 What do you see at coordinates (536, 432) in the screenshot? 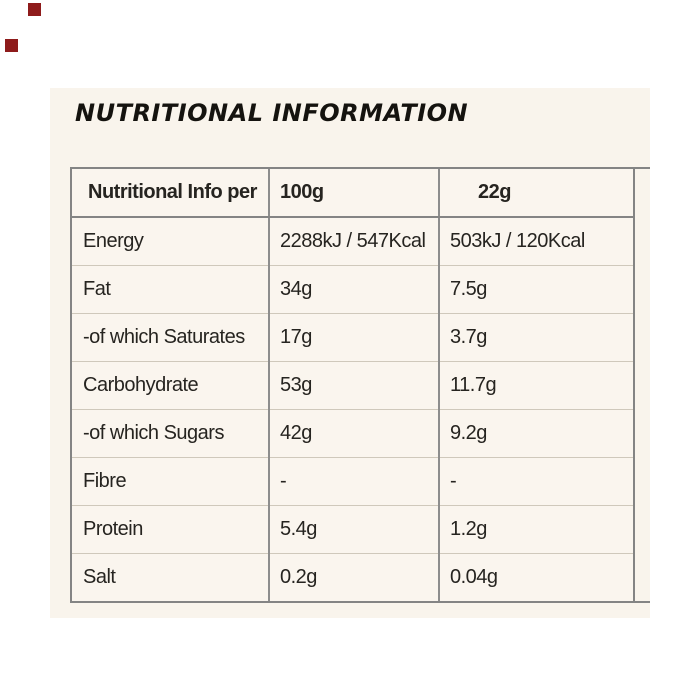
I see `value-22g-cell: 9.2g` at bounding box center [536, 432].